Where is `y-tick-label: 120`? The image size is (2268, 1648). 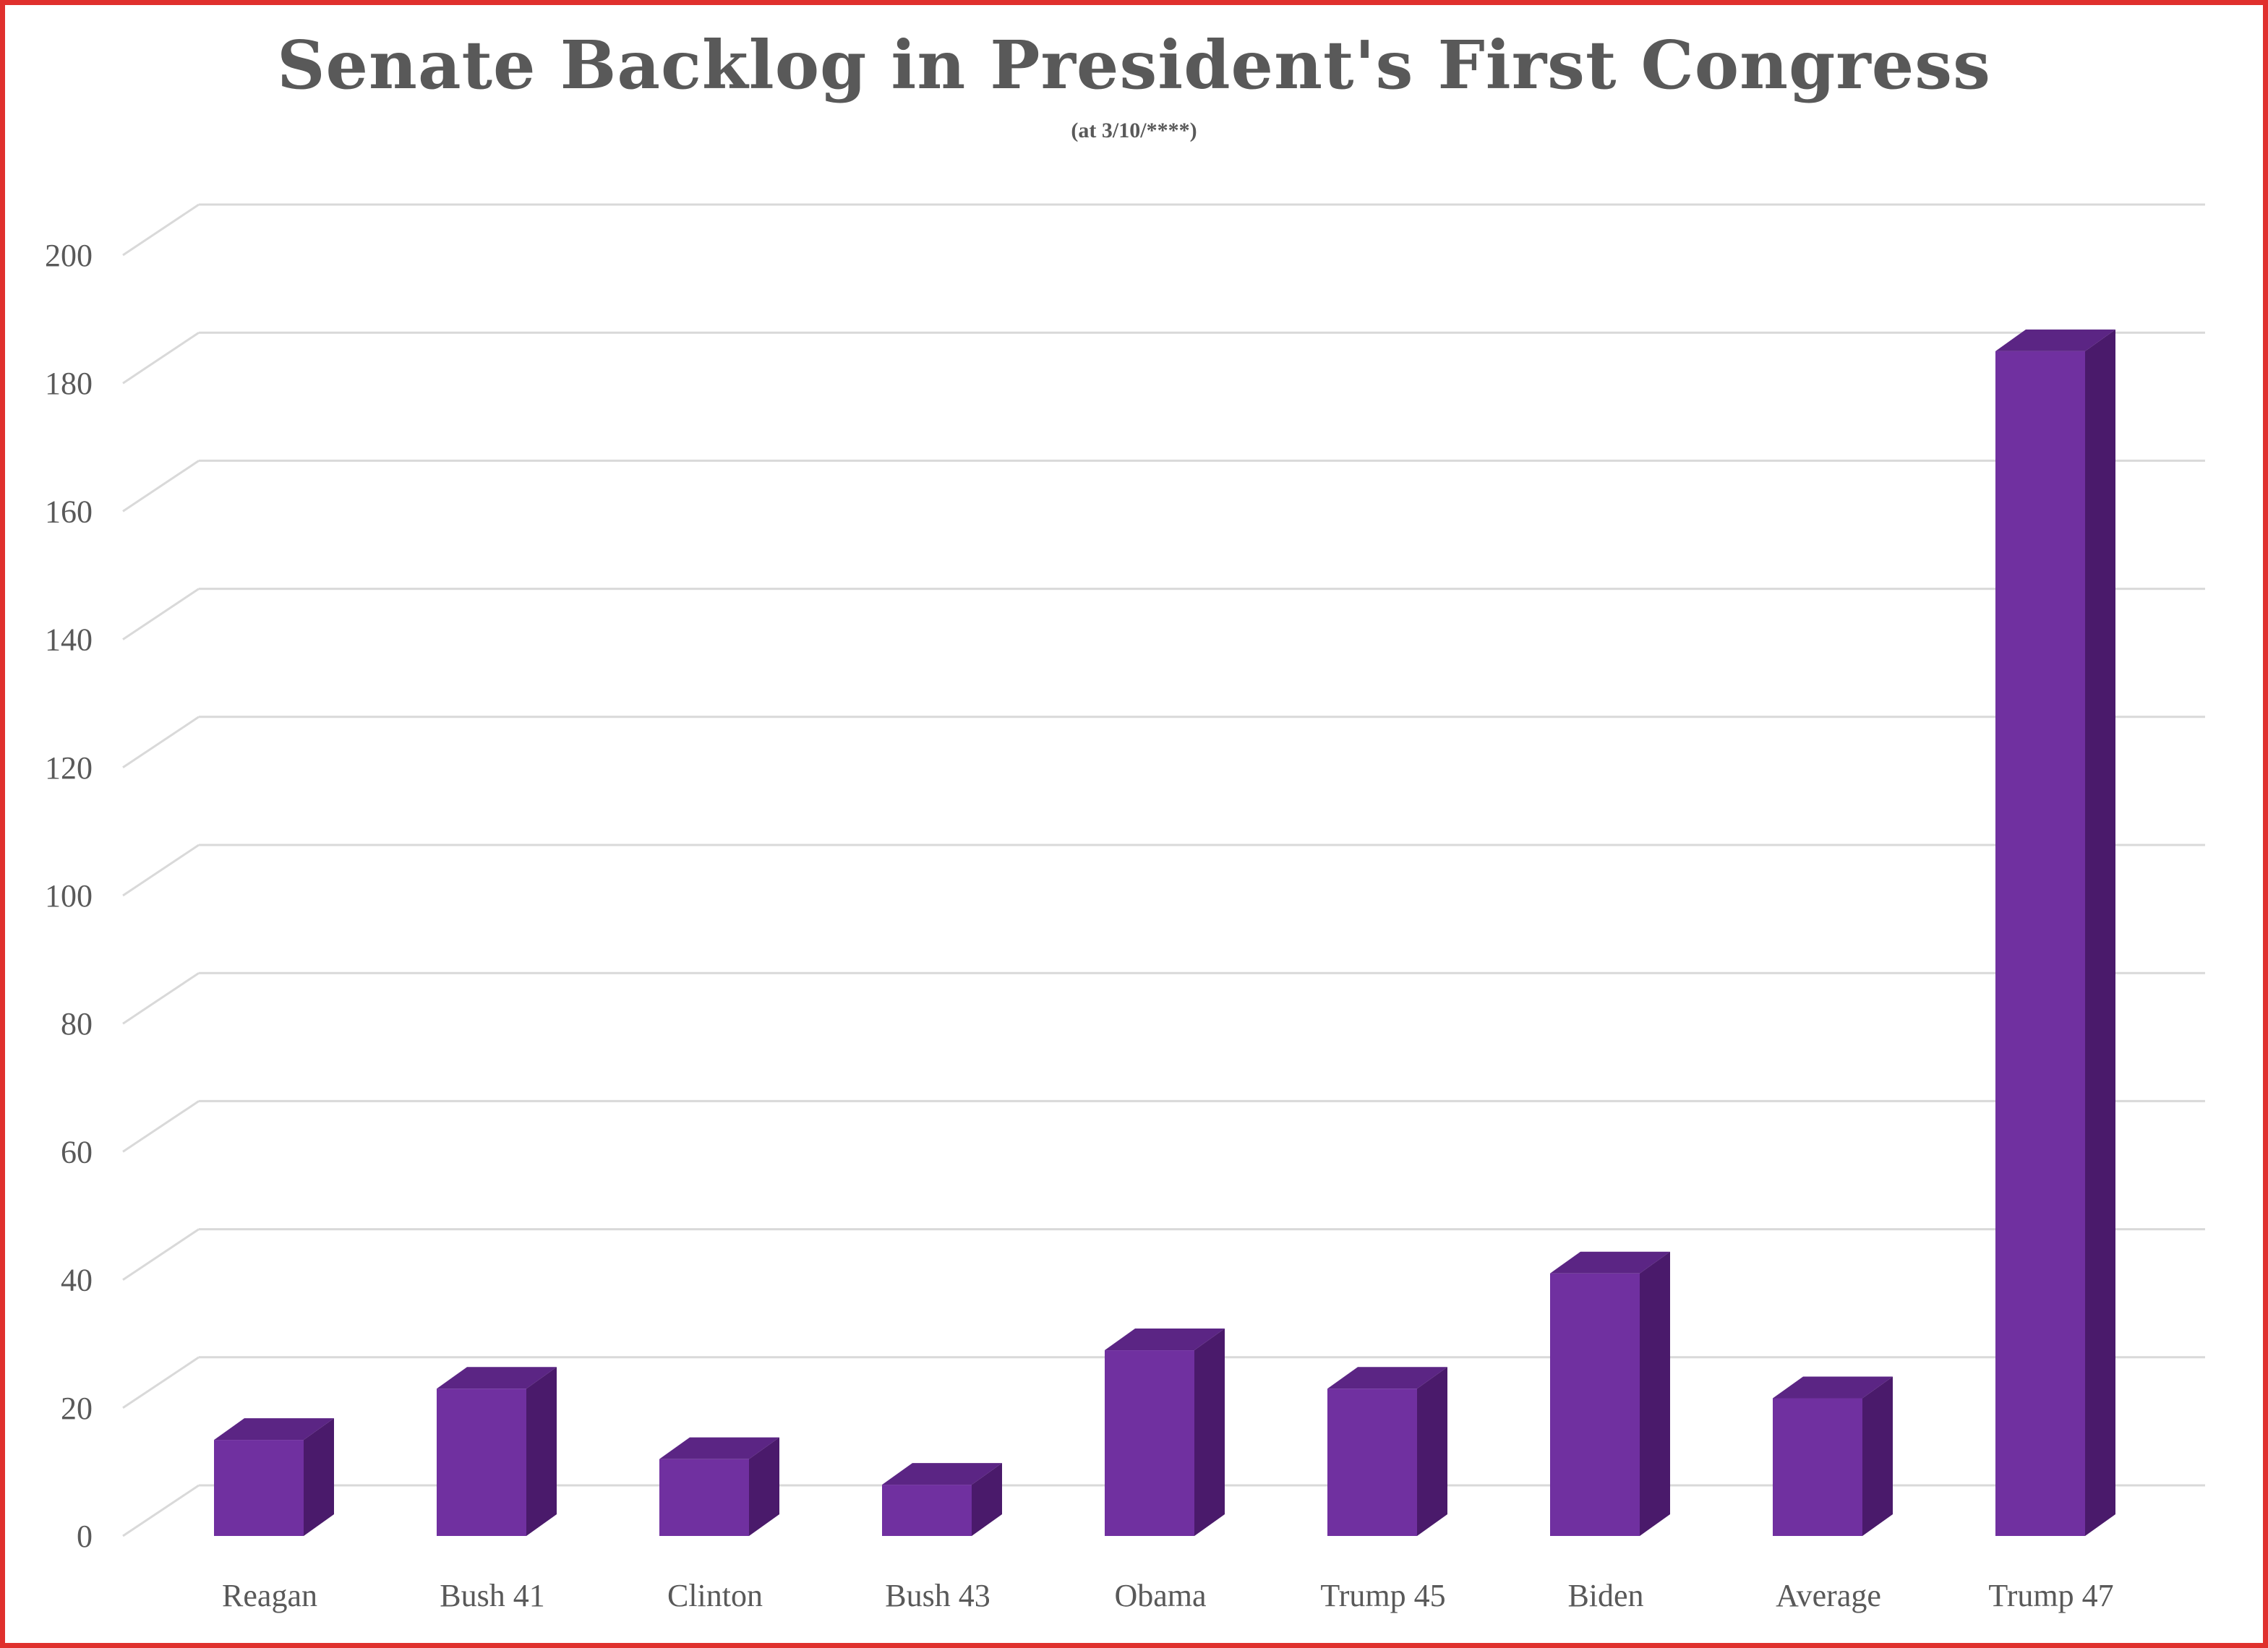
y-tick-label: 120 is located at coordinates (69, 768).